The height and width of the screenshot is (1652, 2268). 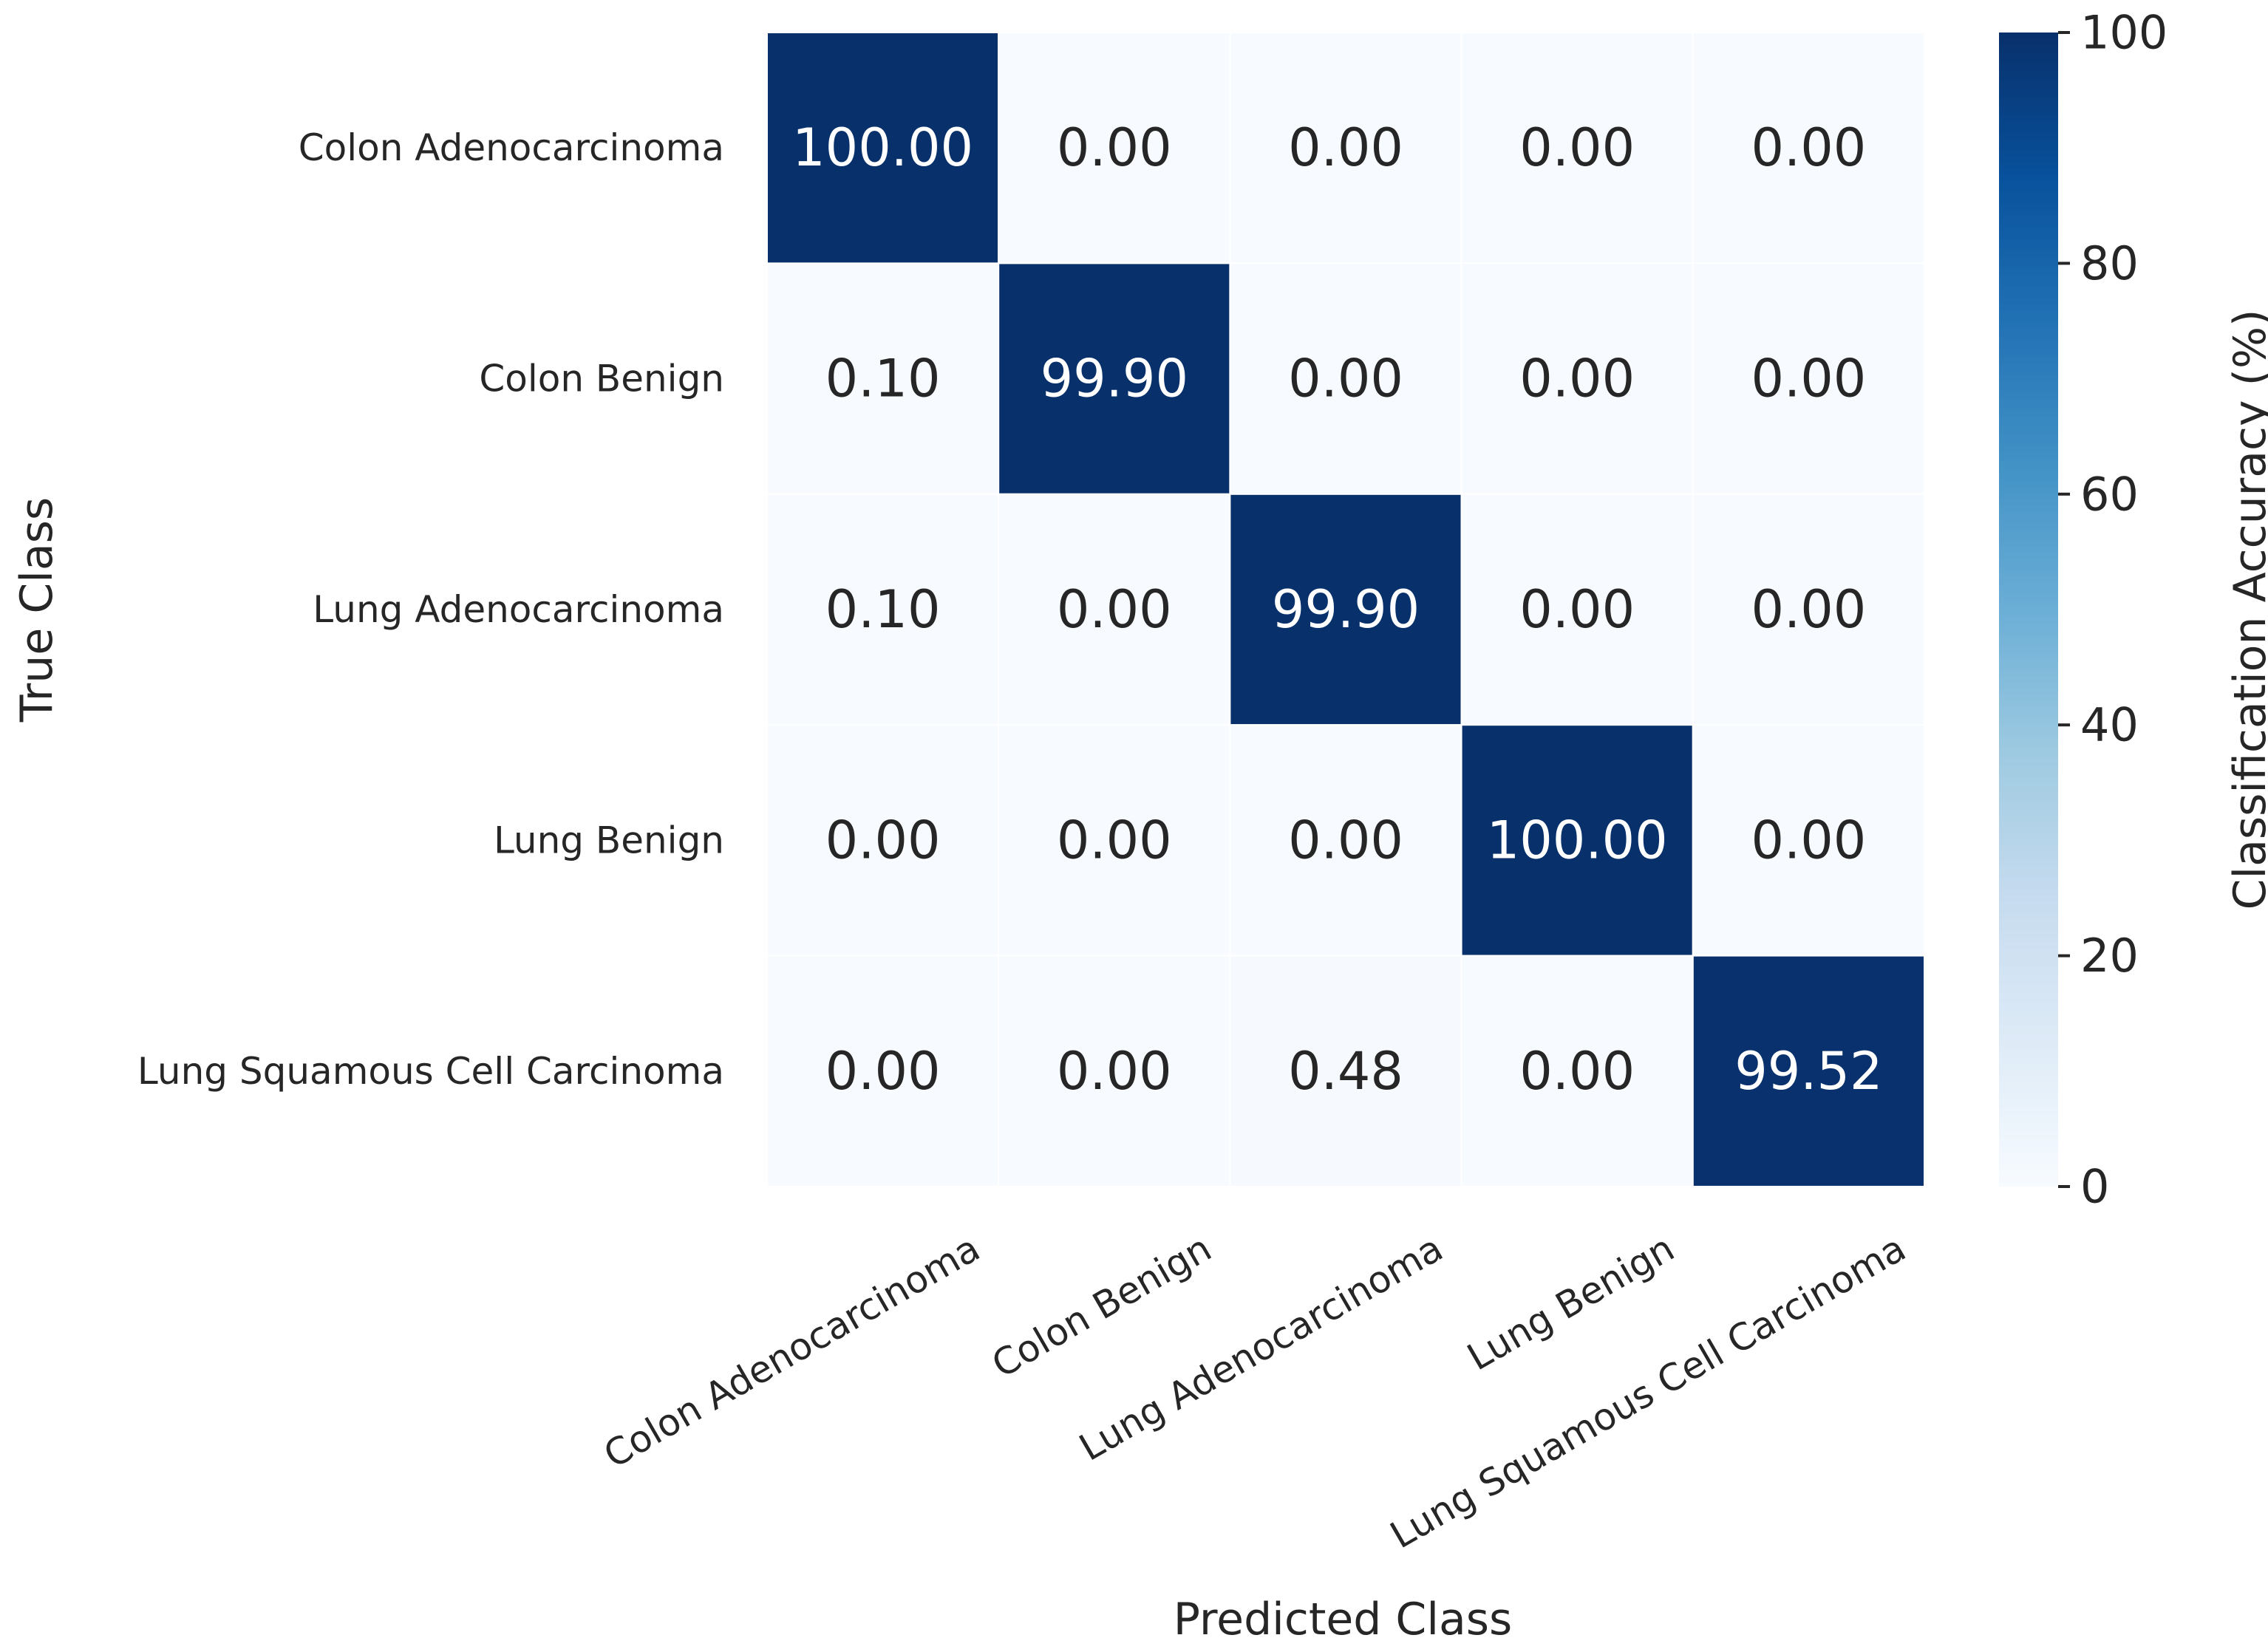 I want to click on colorbar-tick-label: 0, so click(x=2095, y=1187).